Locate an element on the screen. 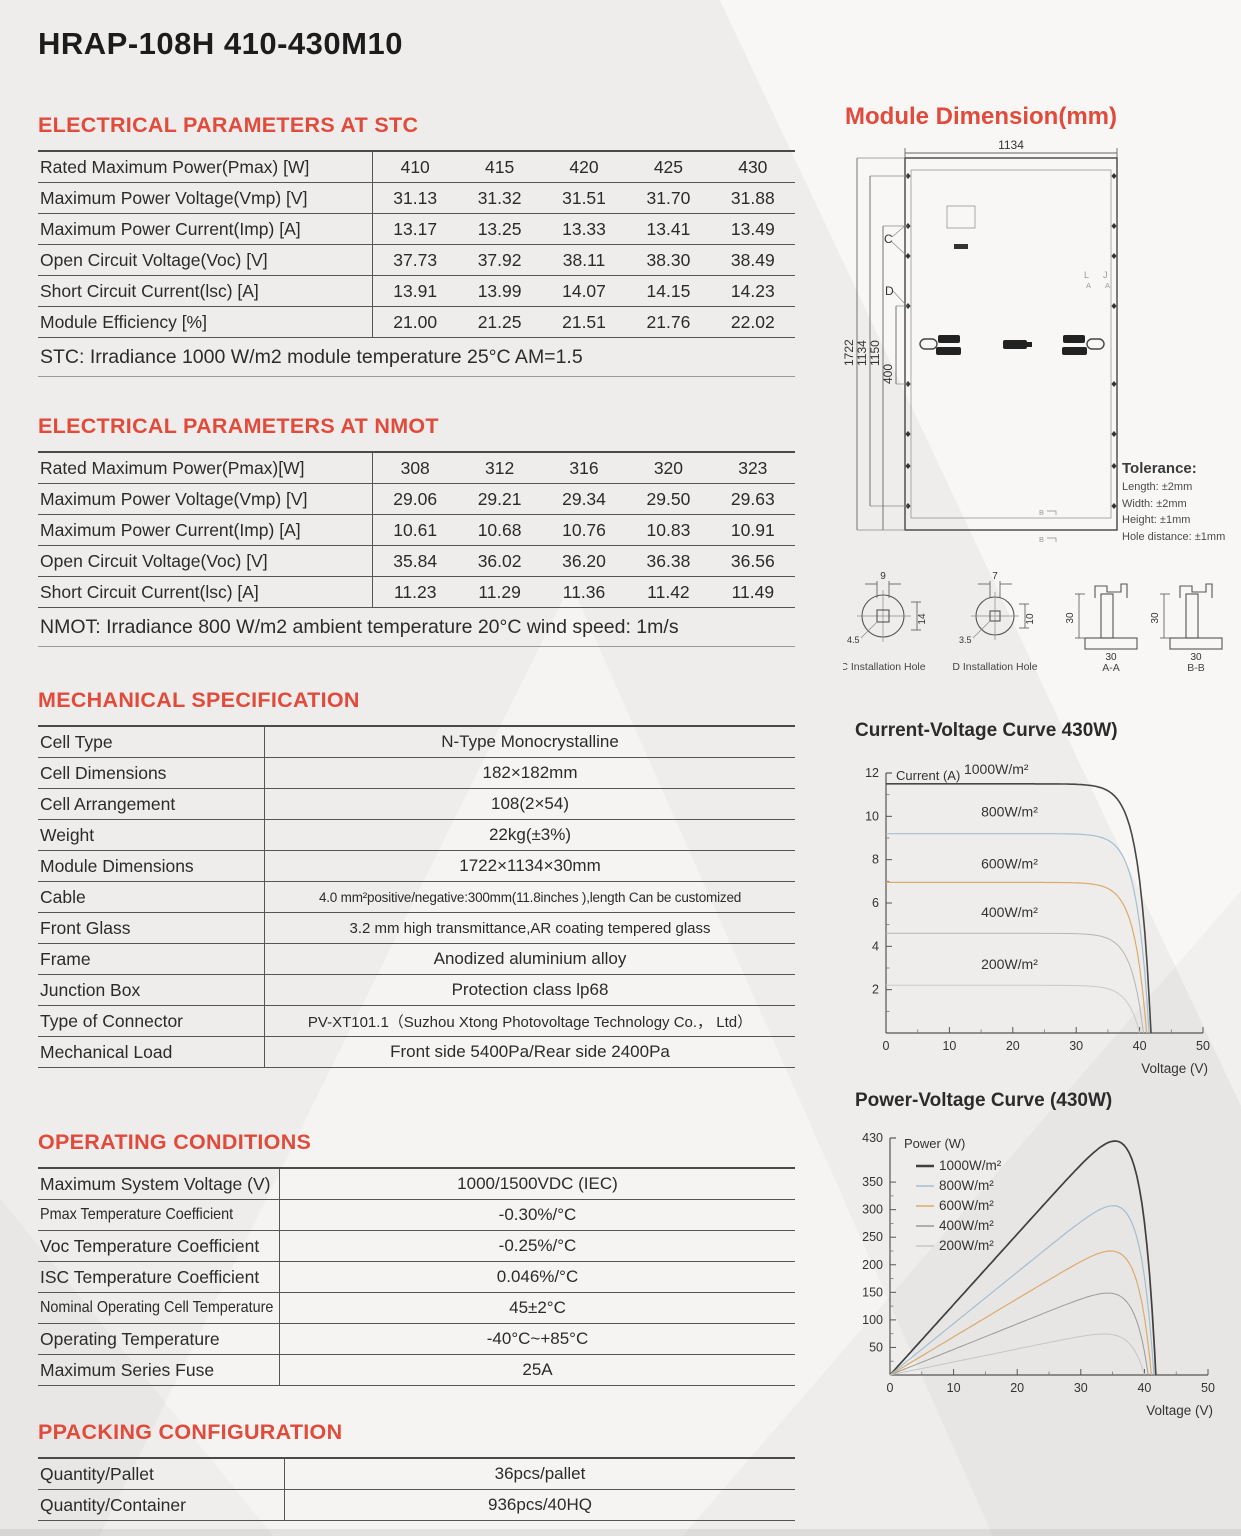 This screenshot has width=1241, height=1536. cell-value: 312 is located at coordinates (500, 467).